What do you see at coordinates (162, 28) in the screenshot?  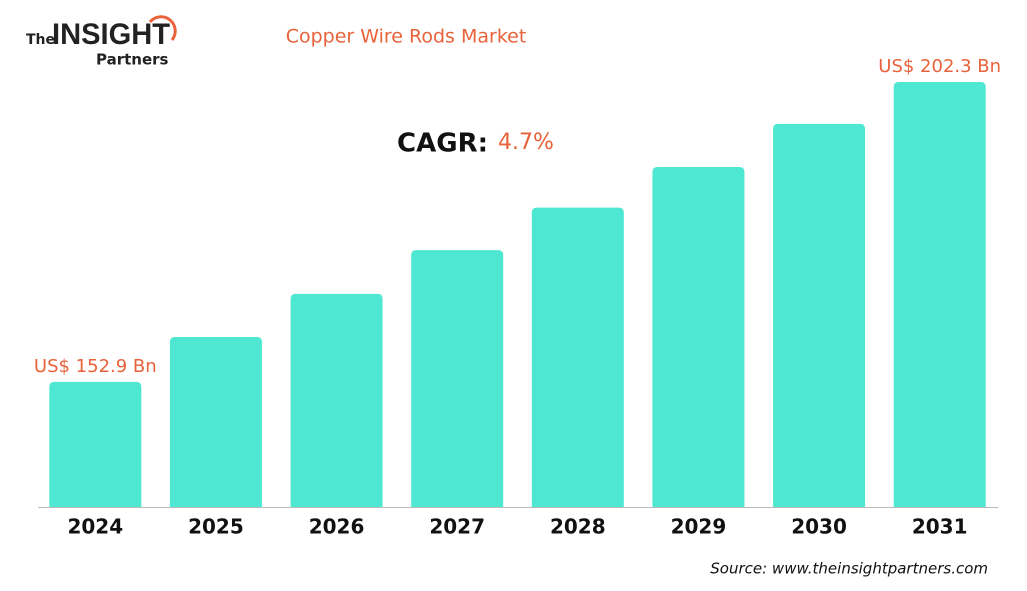 I see `logo-swoosh` at bounding box center [162, 28].